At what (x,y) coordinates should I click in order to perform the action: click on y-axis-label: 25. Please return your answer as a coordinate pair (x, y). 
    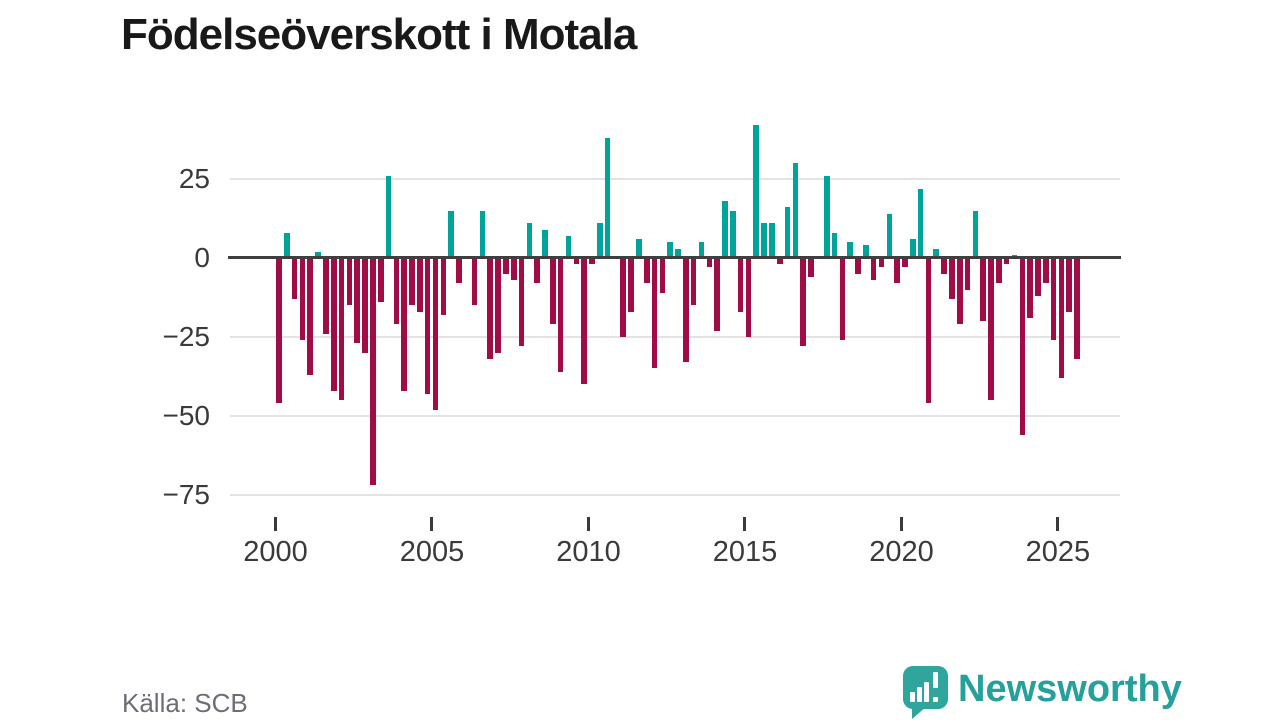
    Looking at the image, I should click on (194, 179).